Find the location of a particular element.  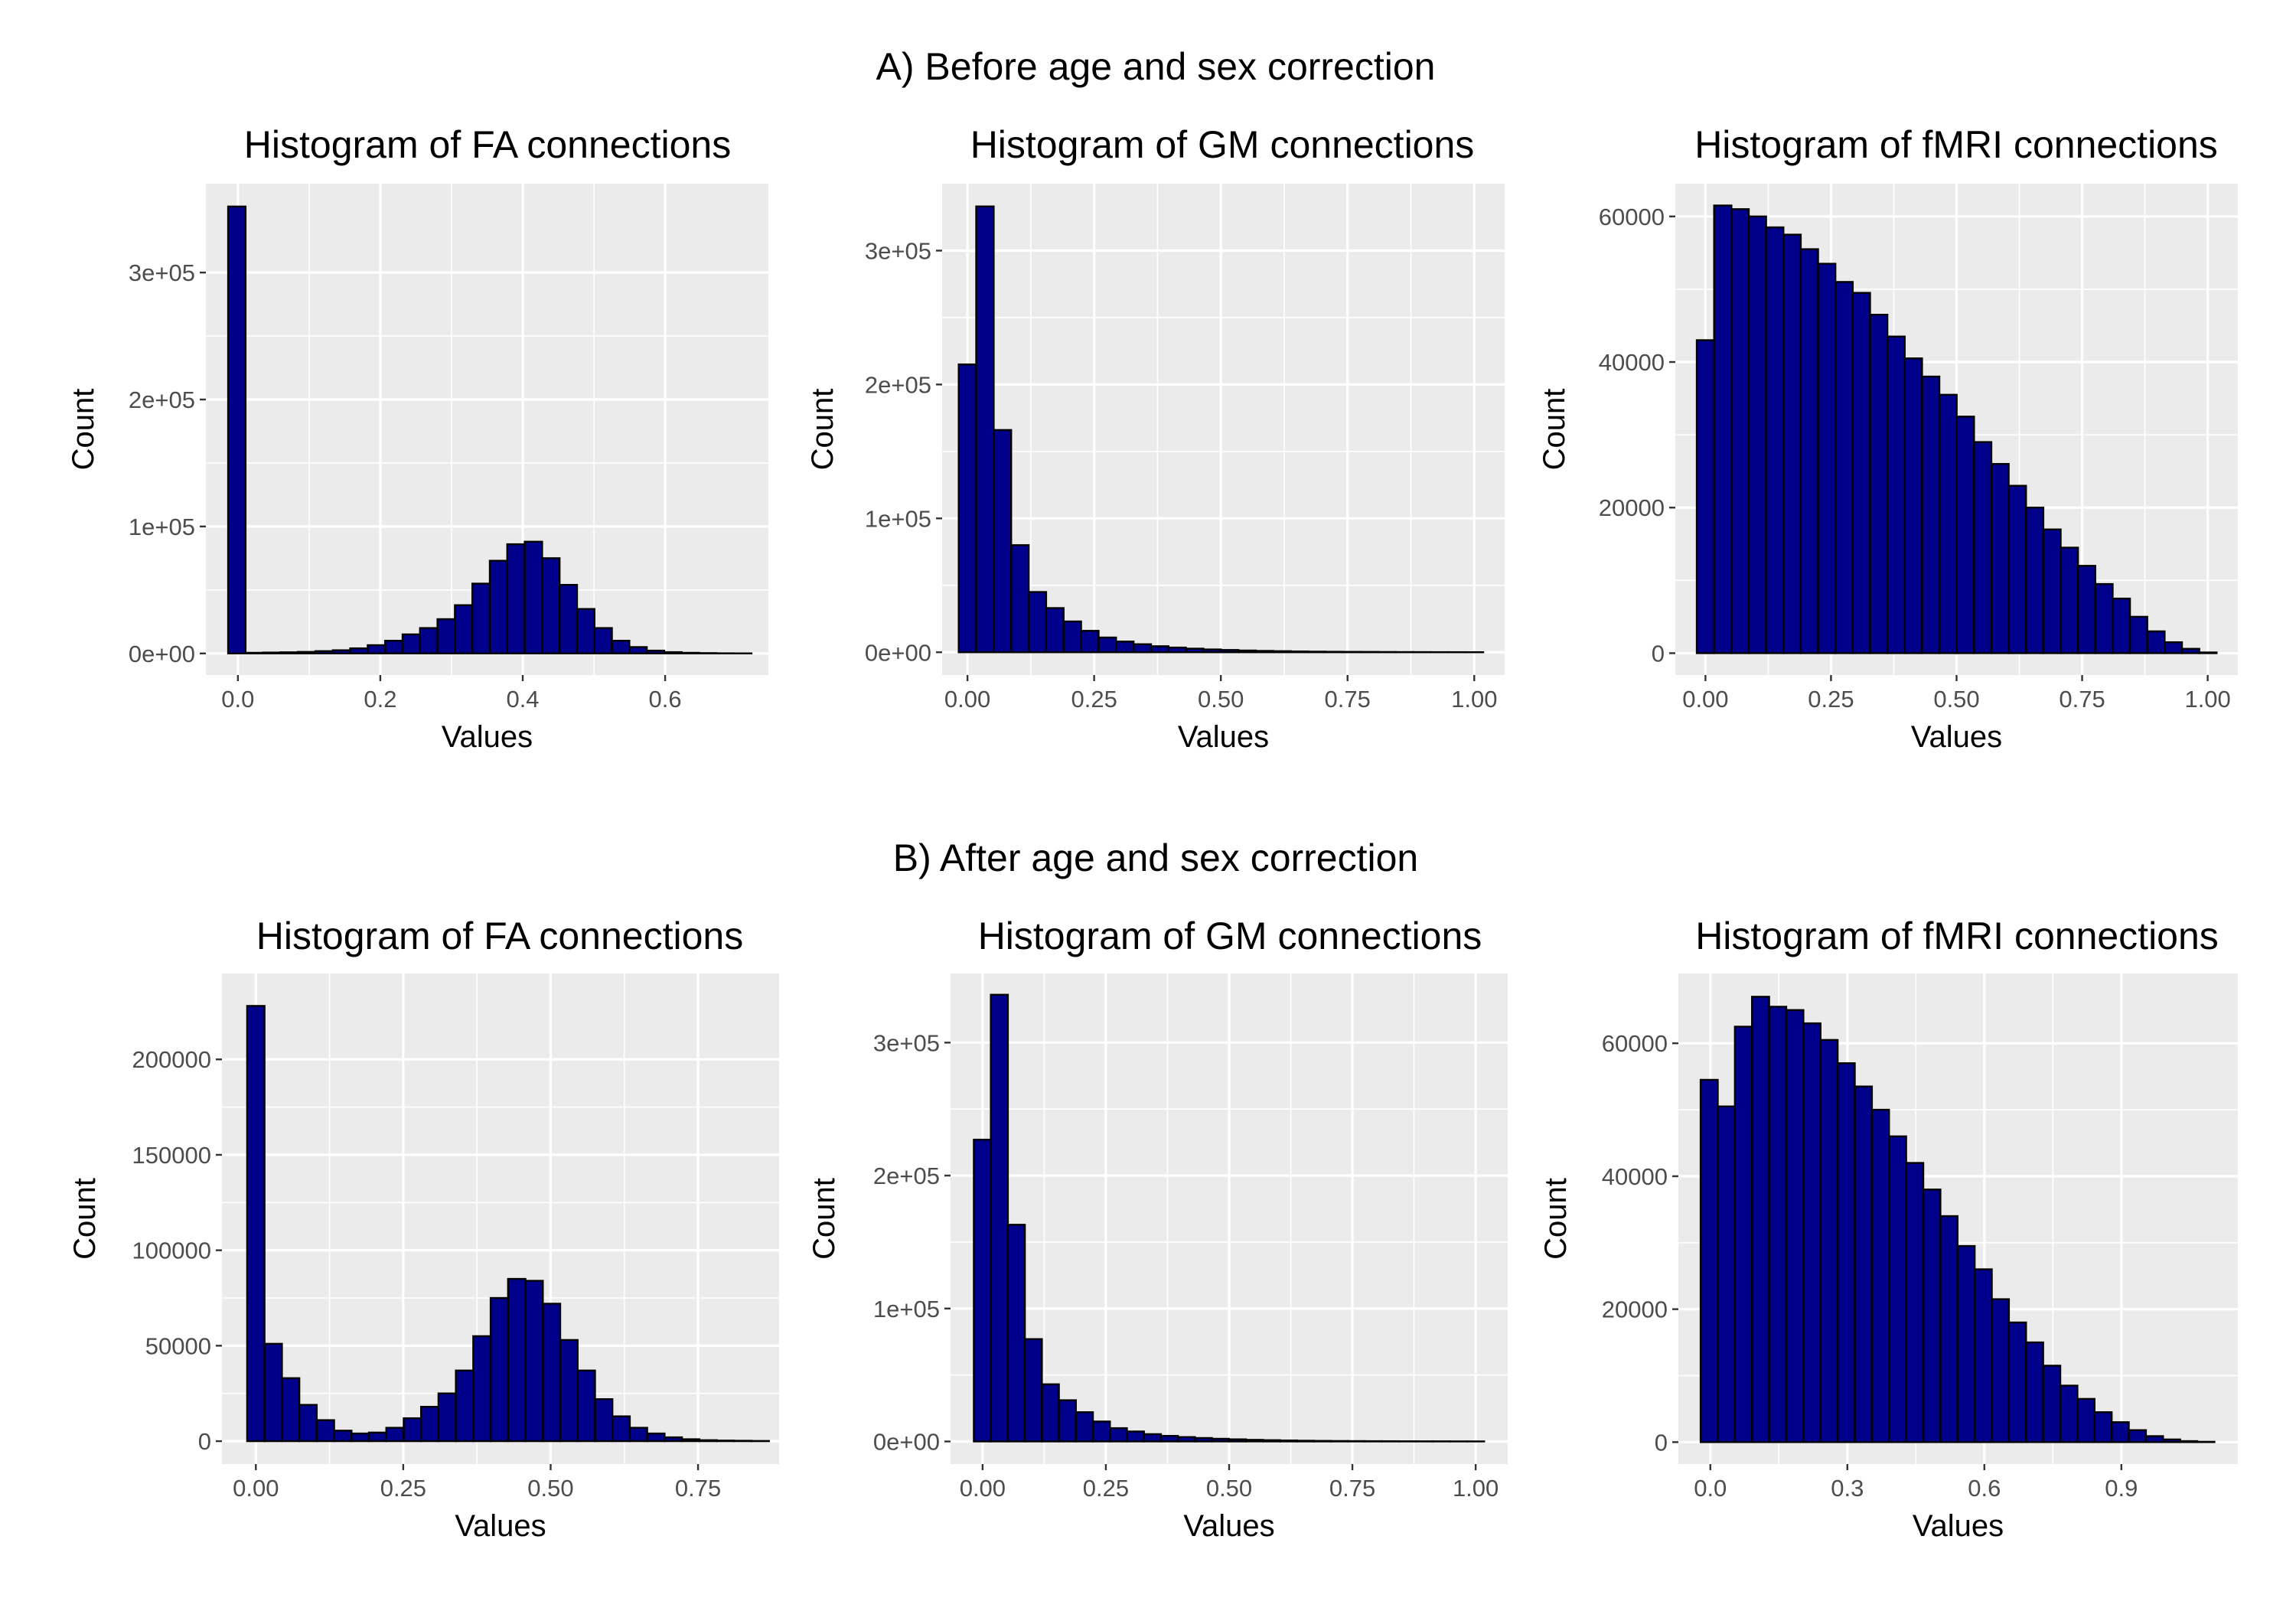

y-tick-label: 100000 is located at coordinates (171, 1251).